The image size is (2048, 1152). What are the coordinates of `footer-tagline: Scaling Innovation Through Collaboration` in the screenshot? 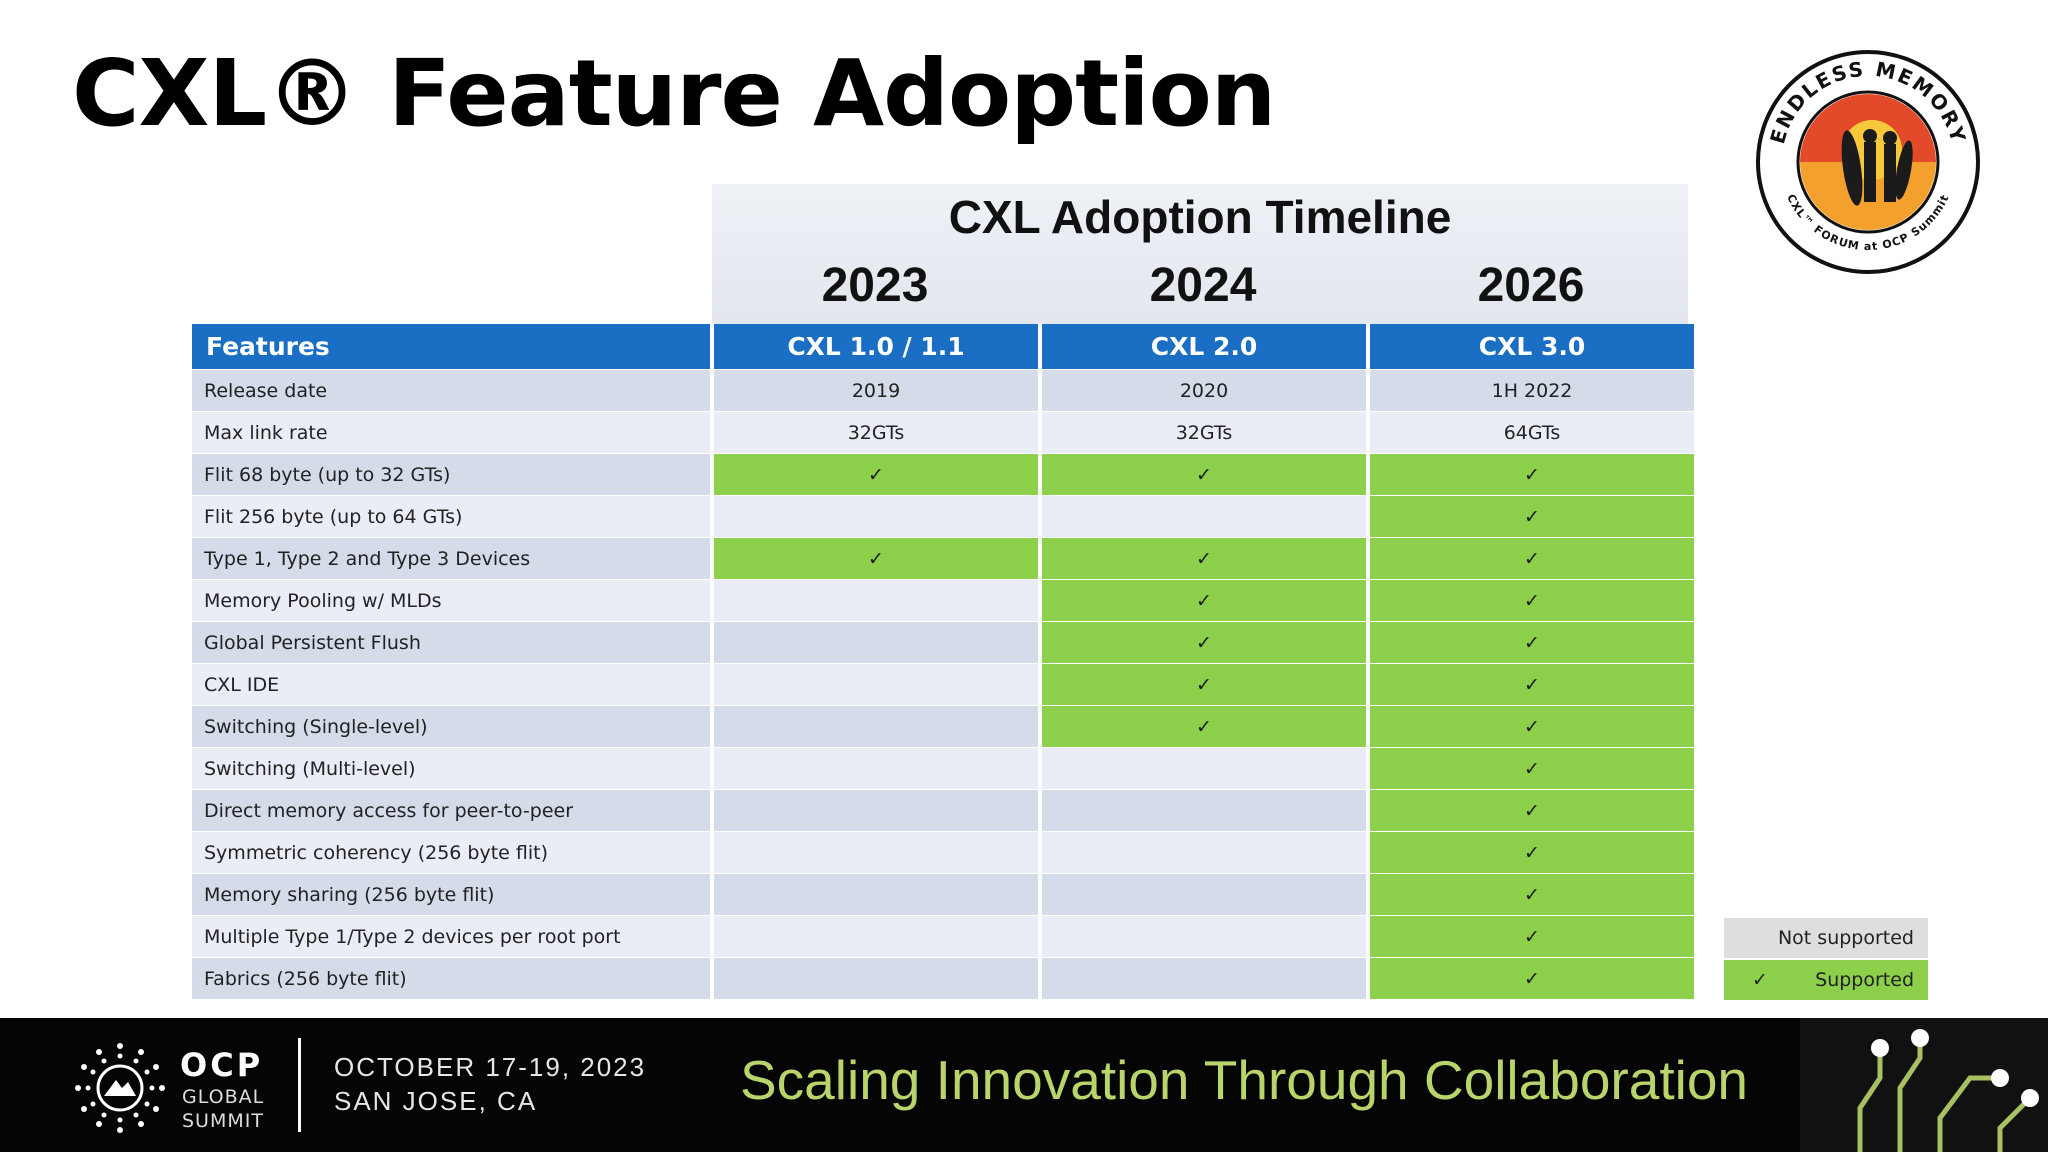 It's located at (1244, 1080).